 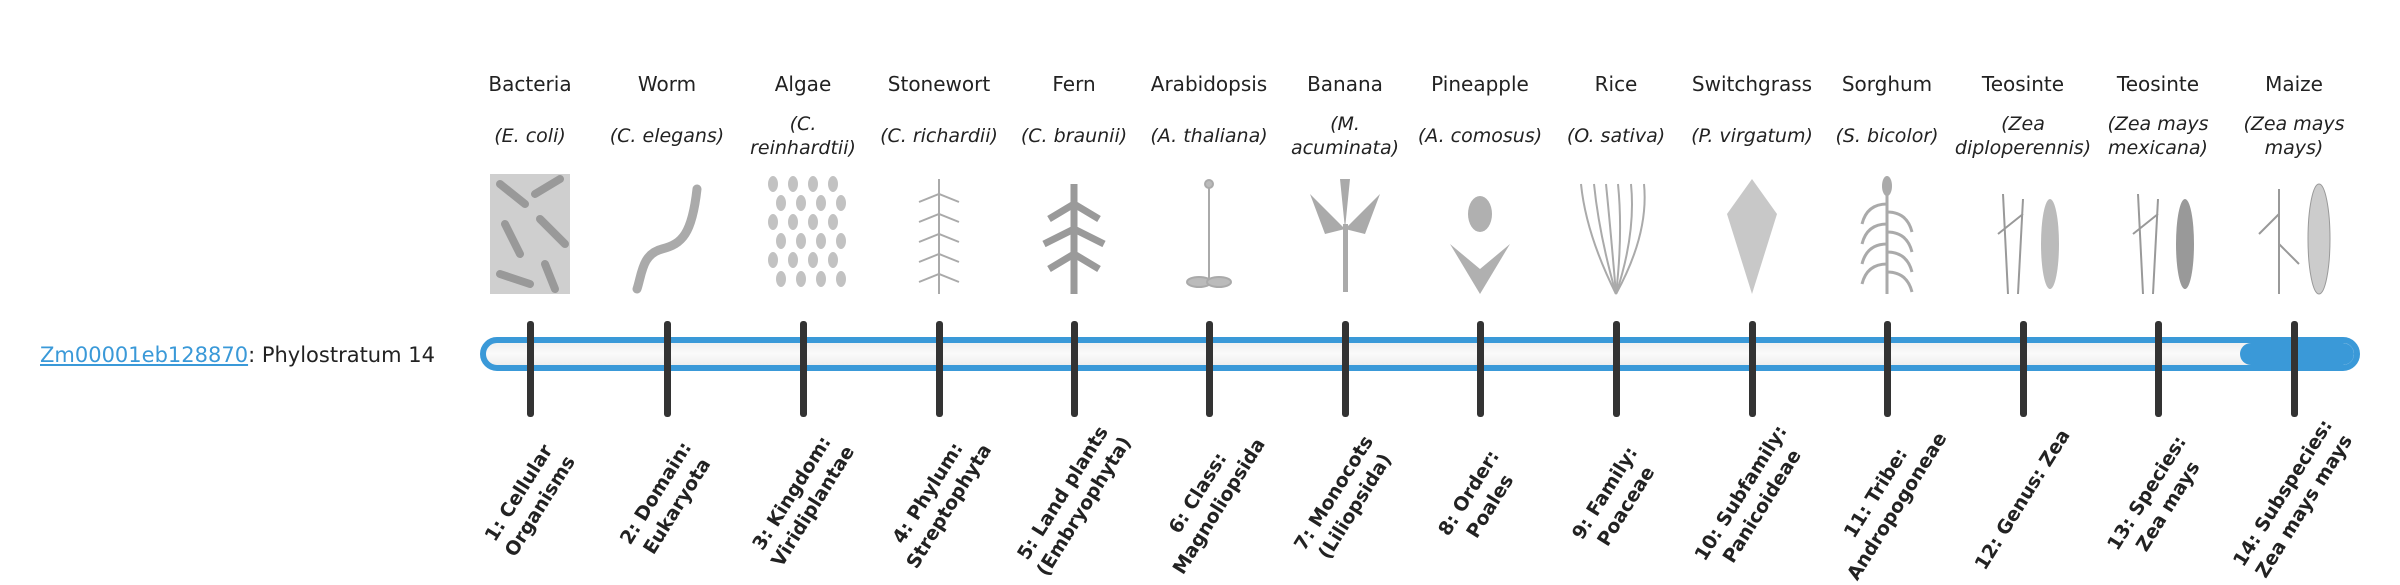 What do you see at coordinates (1752, 84) in the screenshot?
I see `common-name: Switchgrass` at bounding box center [1752, 84].